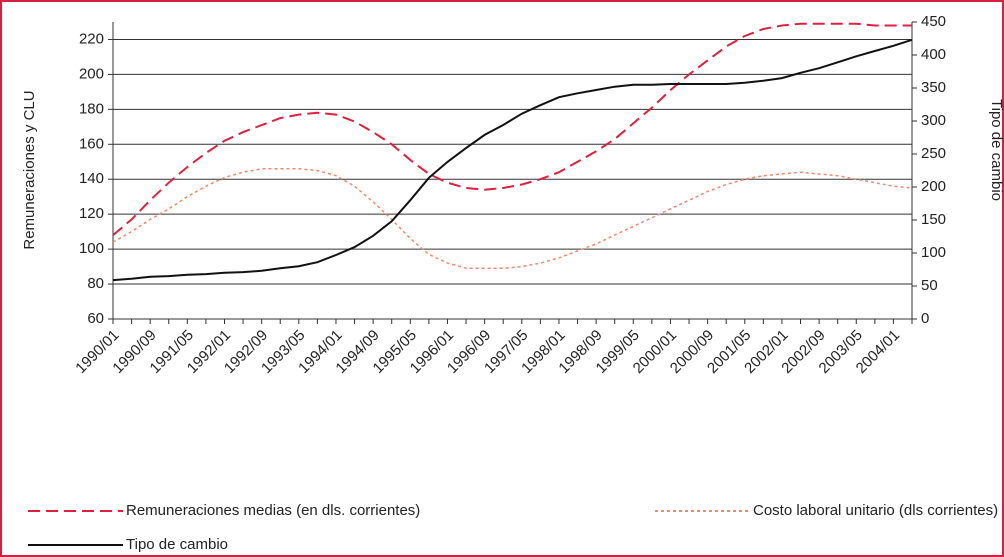 This screenshot has height=557, width=1004. What do you see at coordinates (929, 285) in the screenshot?
I see `y2-tick-label: 50` at bounding box center [929, 285].